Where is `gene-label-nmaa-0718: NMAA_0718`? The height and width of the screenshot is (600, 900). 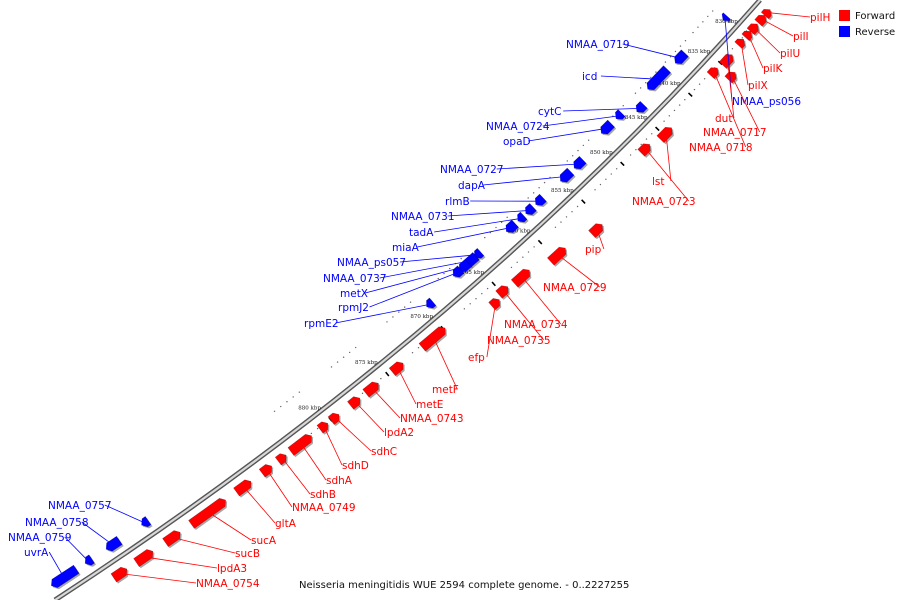
gene-label-nmaa-0718: NMAA_0718 is located at coordinates (721, 148).